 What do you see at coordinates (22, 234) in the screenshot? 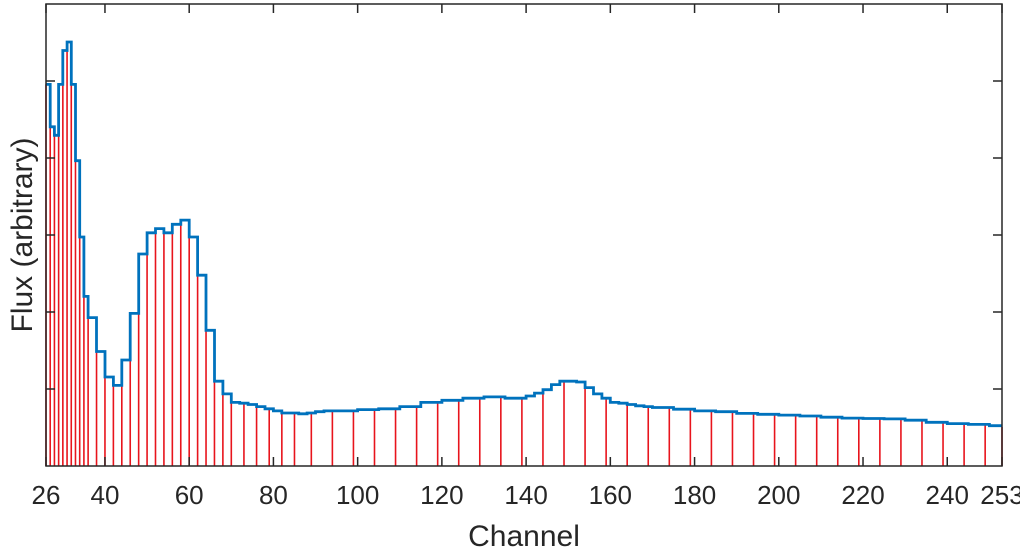
I see `y-axis-label: Flux (arbitrary)` at bounding box center [22, 234].